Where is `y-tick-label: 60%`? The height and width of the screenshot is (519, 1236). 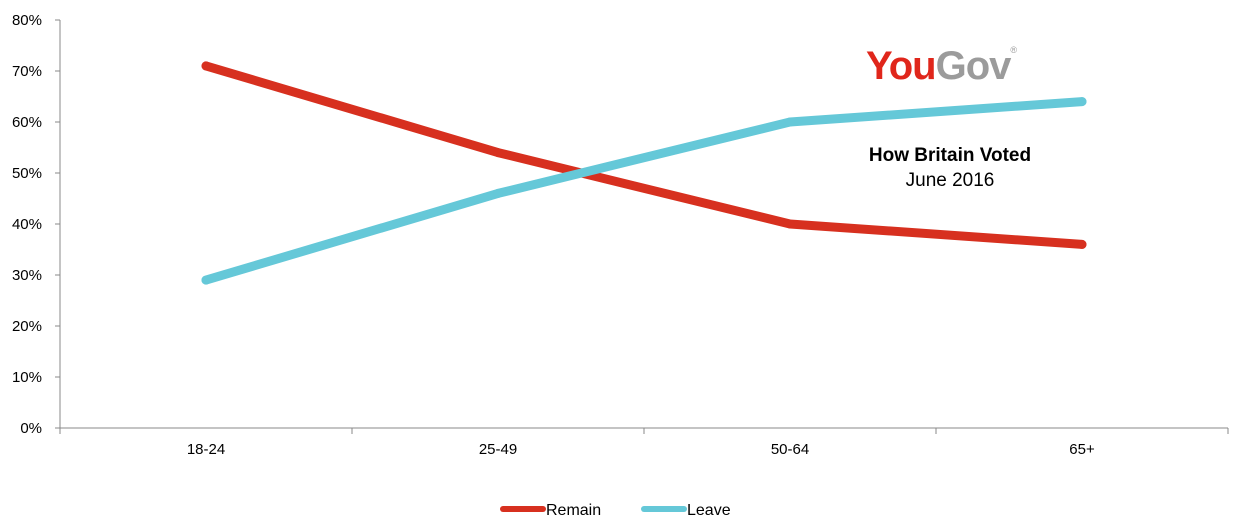
y-tick-label: 60% is located at coordinates (27, 122).